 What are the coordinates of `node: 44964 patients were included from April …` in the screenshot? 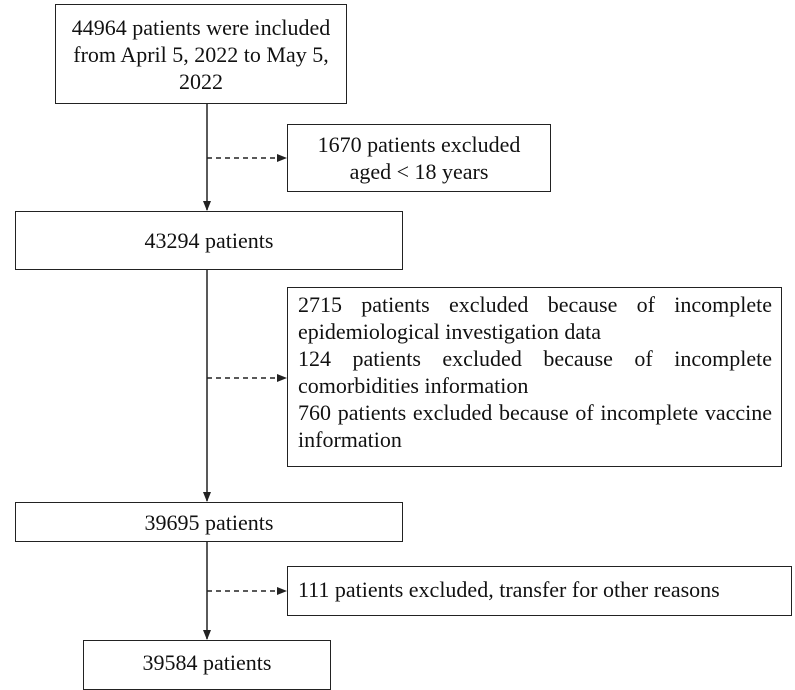 It's located at (201, 54).